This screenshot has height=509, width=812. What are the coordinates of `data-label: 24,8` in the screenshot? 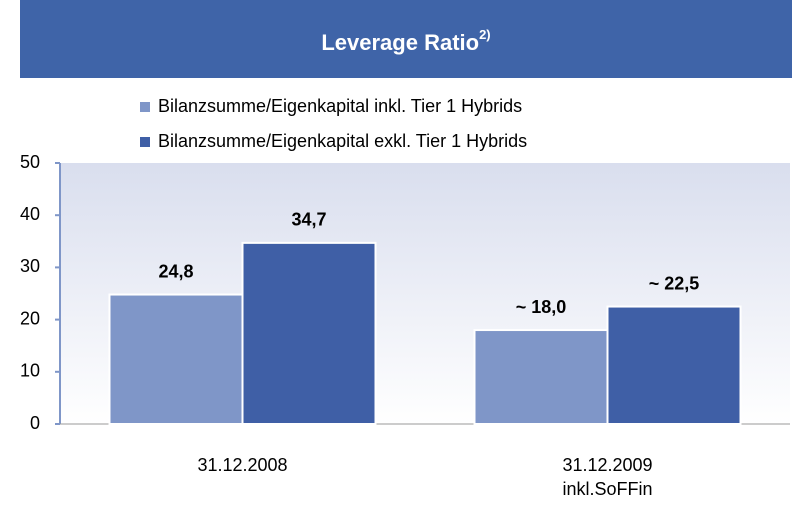 It's located at (175, 271).